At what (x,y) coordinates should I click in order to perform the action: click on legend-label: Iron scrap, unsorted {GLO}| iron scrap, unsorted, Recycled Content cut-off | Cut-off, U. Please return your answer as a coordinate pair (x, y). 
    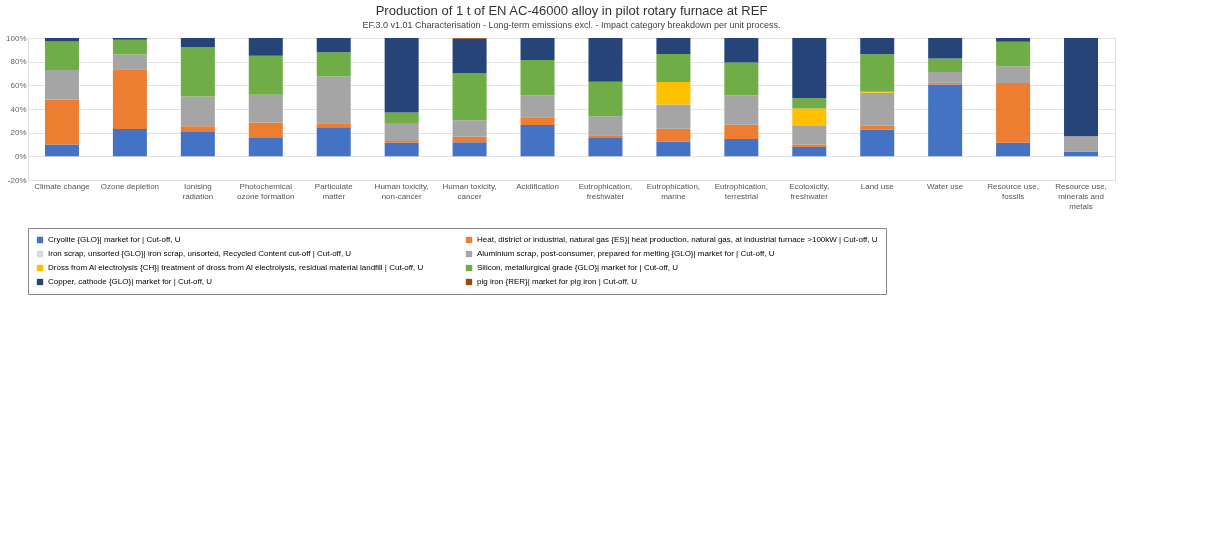
    Looking at the image, I should click on (200, 253).